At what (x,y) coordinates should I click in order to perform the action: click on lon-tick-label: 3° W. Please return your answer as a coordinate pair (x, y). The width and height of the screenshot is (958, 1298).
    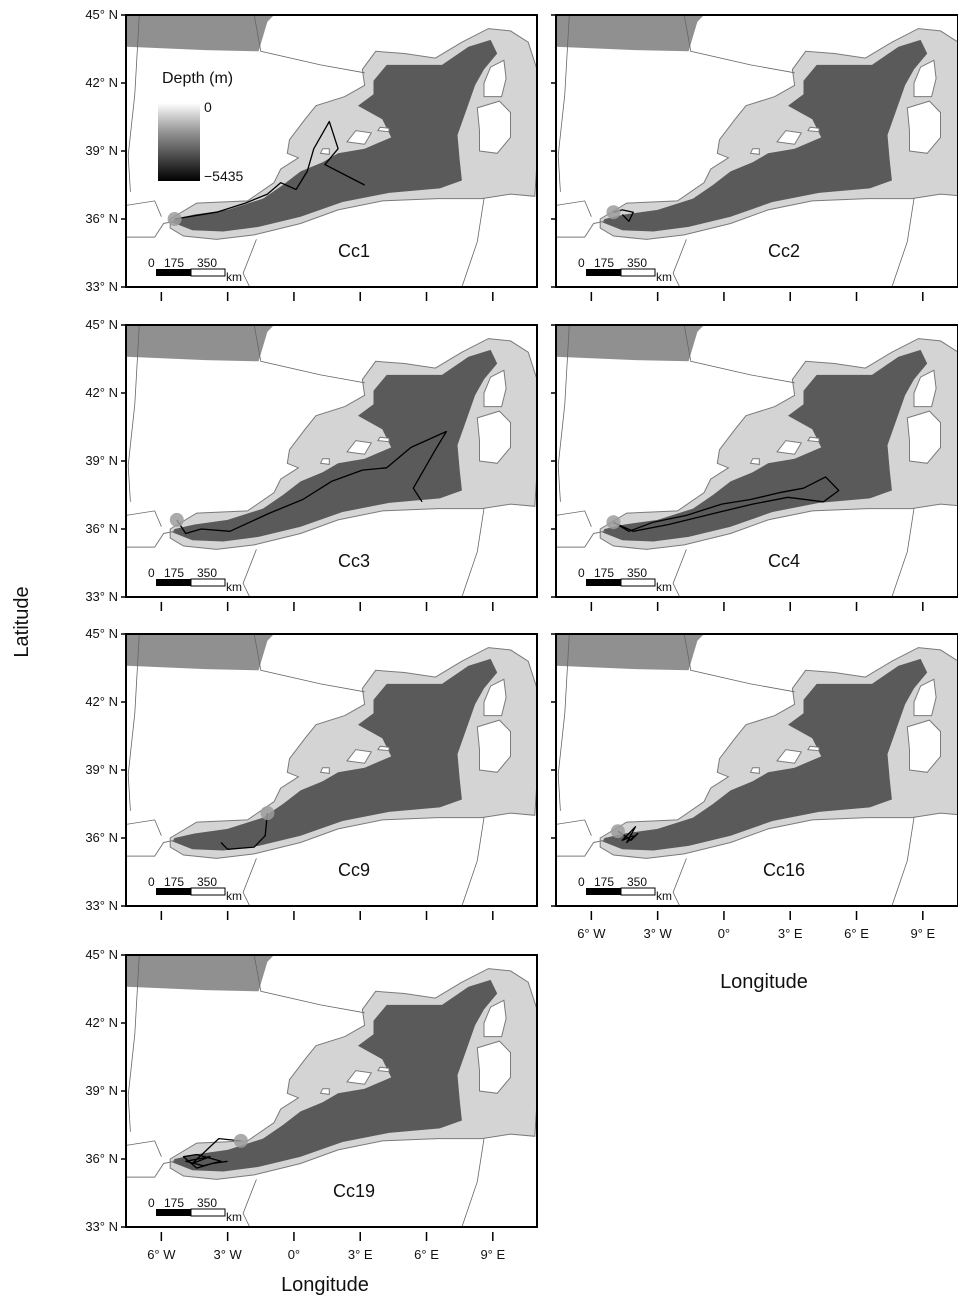
    Looking at the image, I should click on (657, 933).